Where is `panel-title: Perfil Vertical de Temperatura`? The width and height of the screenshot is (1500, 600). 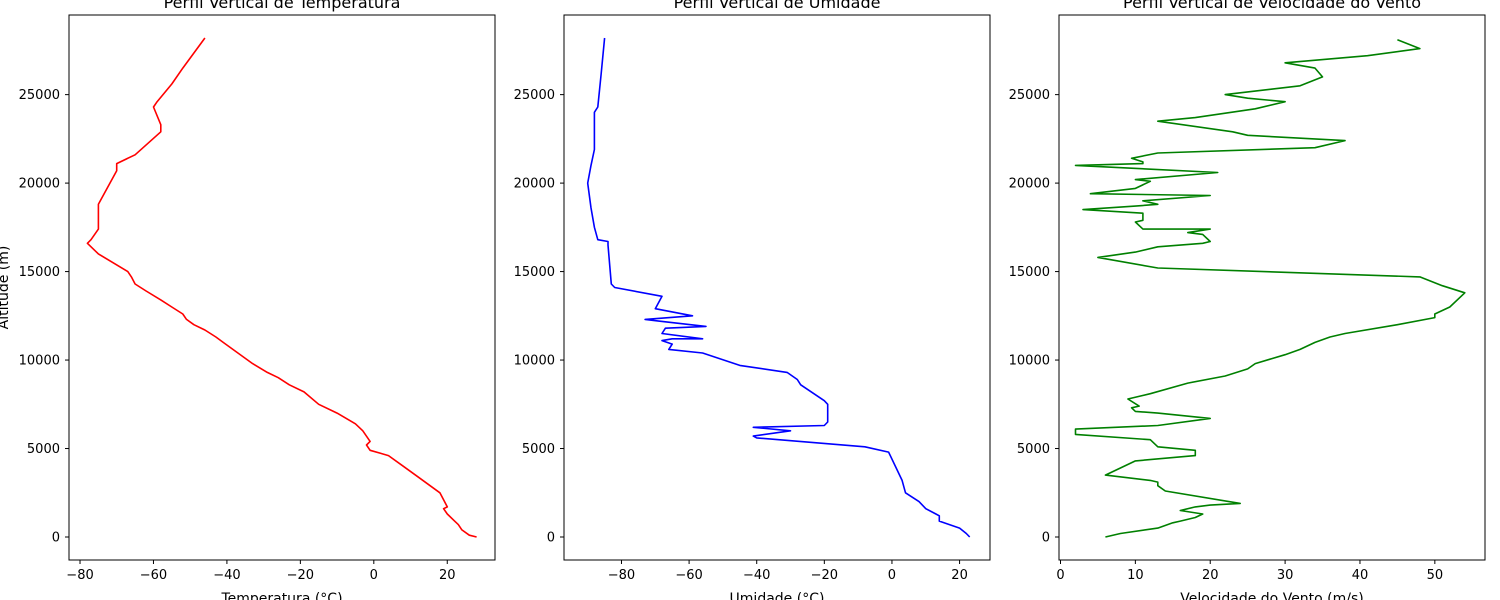
panel-title: Perfil Vertical de Temperatura is located at coordinates (282, 6).